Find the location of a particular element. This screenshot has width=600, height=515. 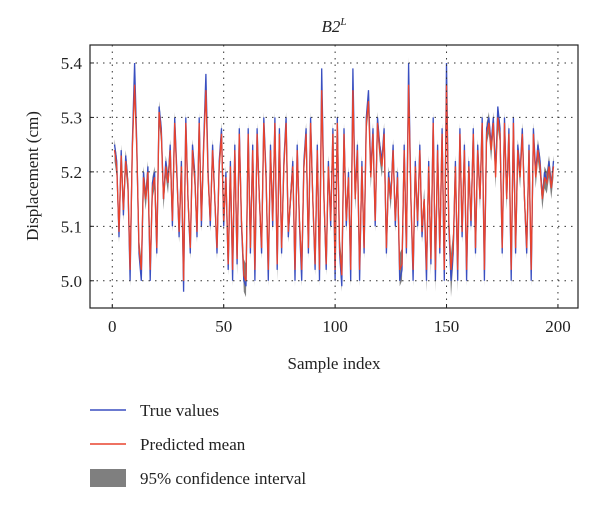

y-tick-label: 5.0 is located at coordinates (71, 281).